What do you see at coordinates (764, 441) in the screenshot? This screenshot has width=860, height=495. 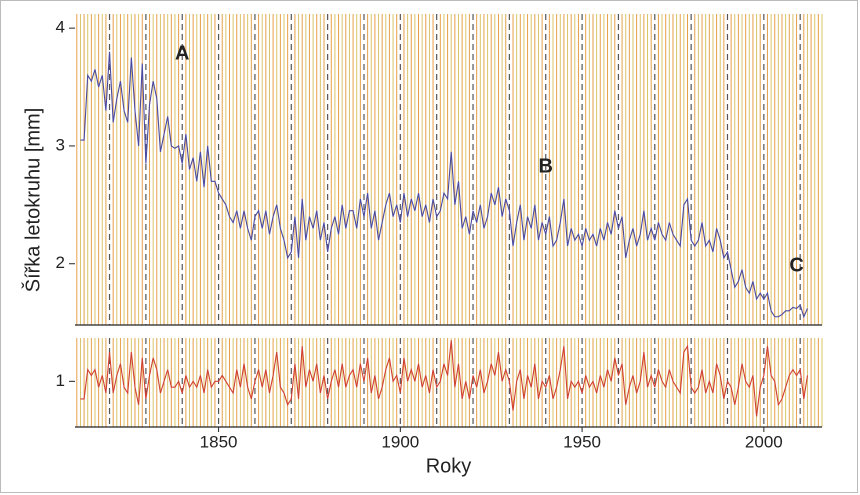 I see `x-tick-label: 2000` at bounding box center [764, 441].